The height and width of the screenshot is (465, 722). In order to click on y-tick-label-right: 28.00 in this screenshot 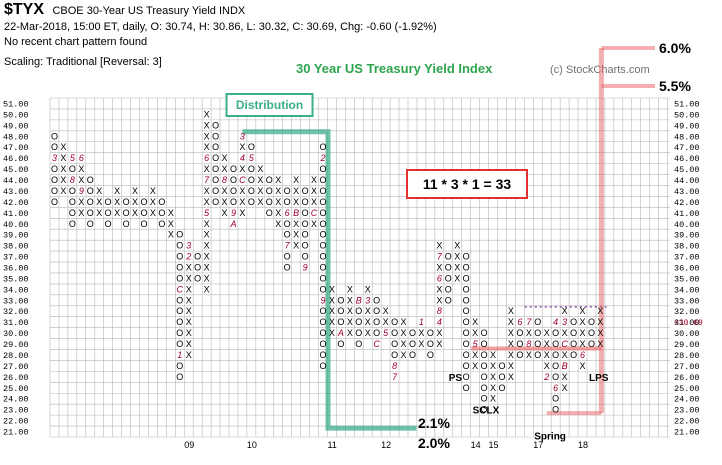, I will do `click(687, 356)`.